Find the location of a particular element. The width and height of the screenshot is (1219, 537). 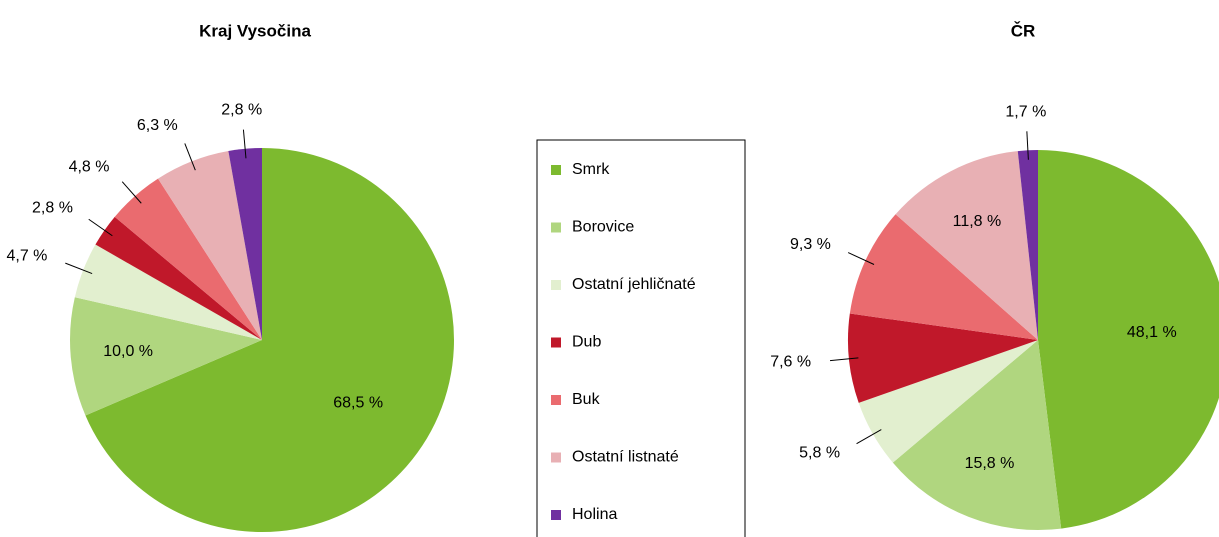

data-label: 11,8 % is located at coordinates (977, 221).